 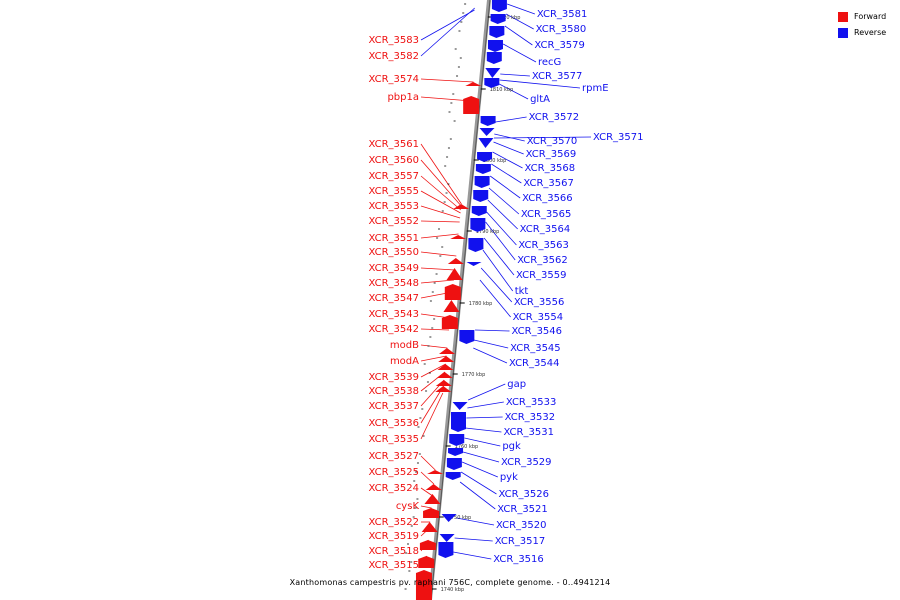 What do you see at coordinates (393, 238) in the screenshot?
I see `forward-gene-label: XCR_3551` at bounding box center [393, 238].